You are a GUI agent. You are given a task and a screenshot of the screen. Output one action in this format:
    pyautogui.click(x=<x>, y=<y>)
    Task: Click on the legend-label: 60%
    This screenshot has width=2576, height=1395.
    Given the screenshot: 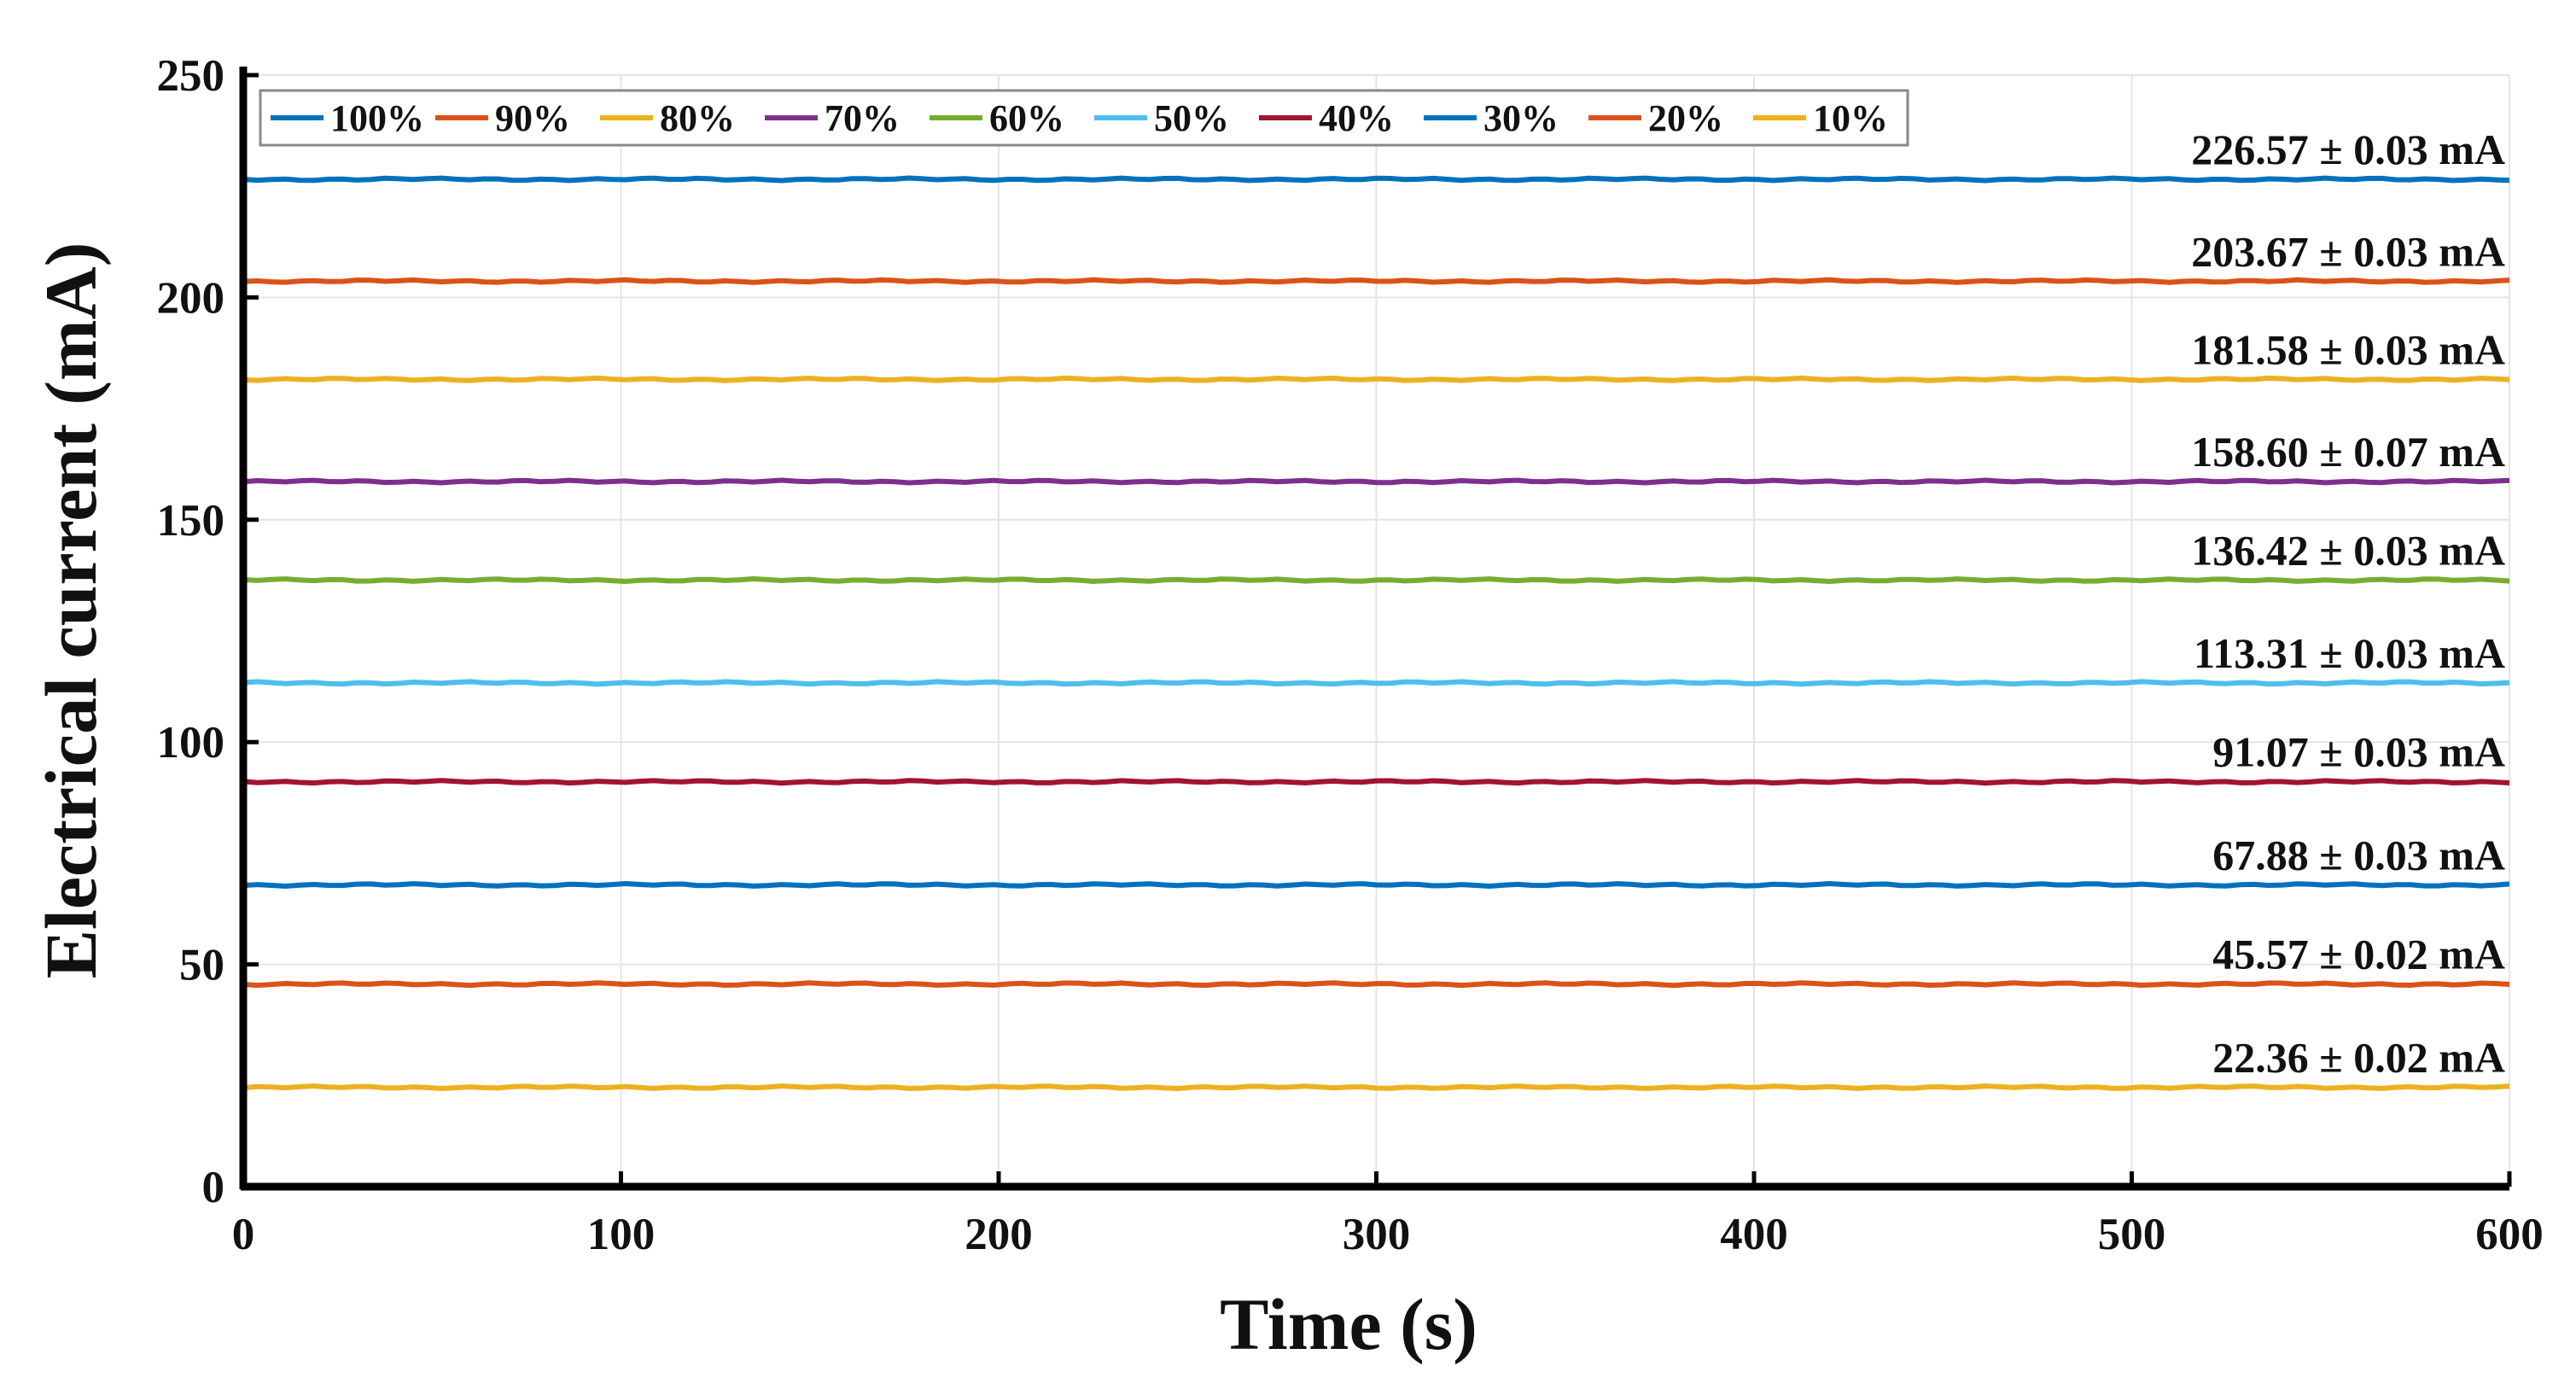 What is the action you would take?
    pyautogui.click(x=1026, y=118)
    